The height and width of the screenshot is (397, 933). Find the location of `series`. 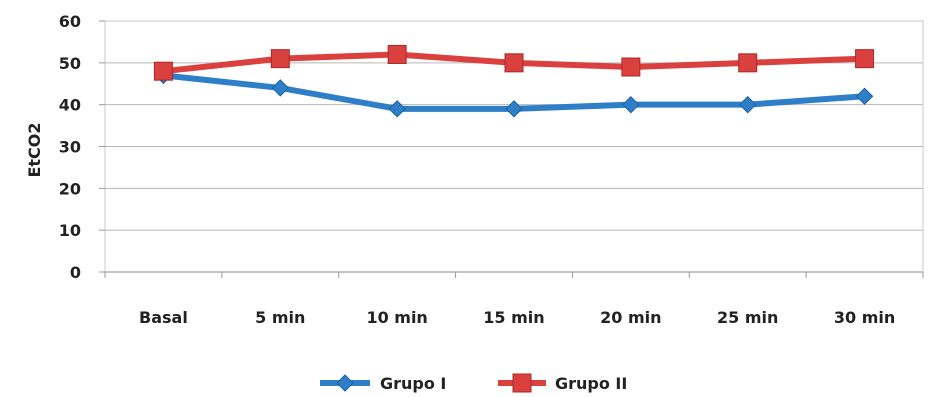

series is located at coordinates (514, 81).